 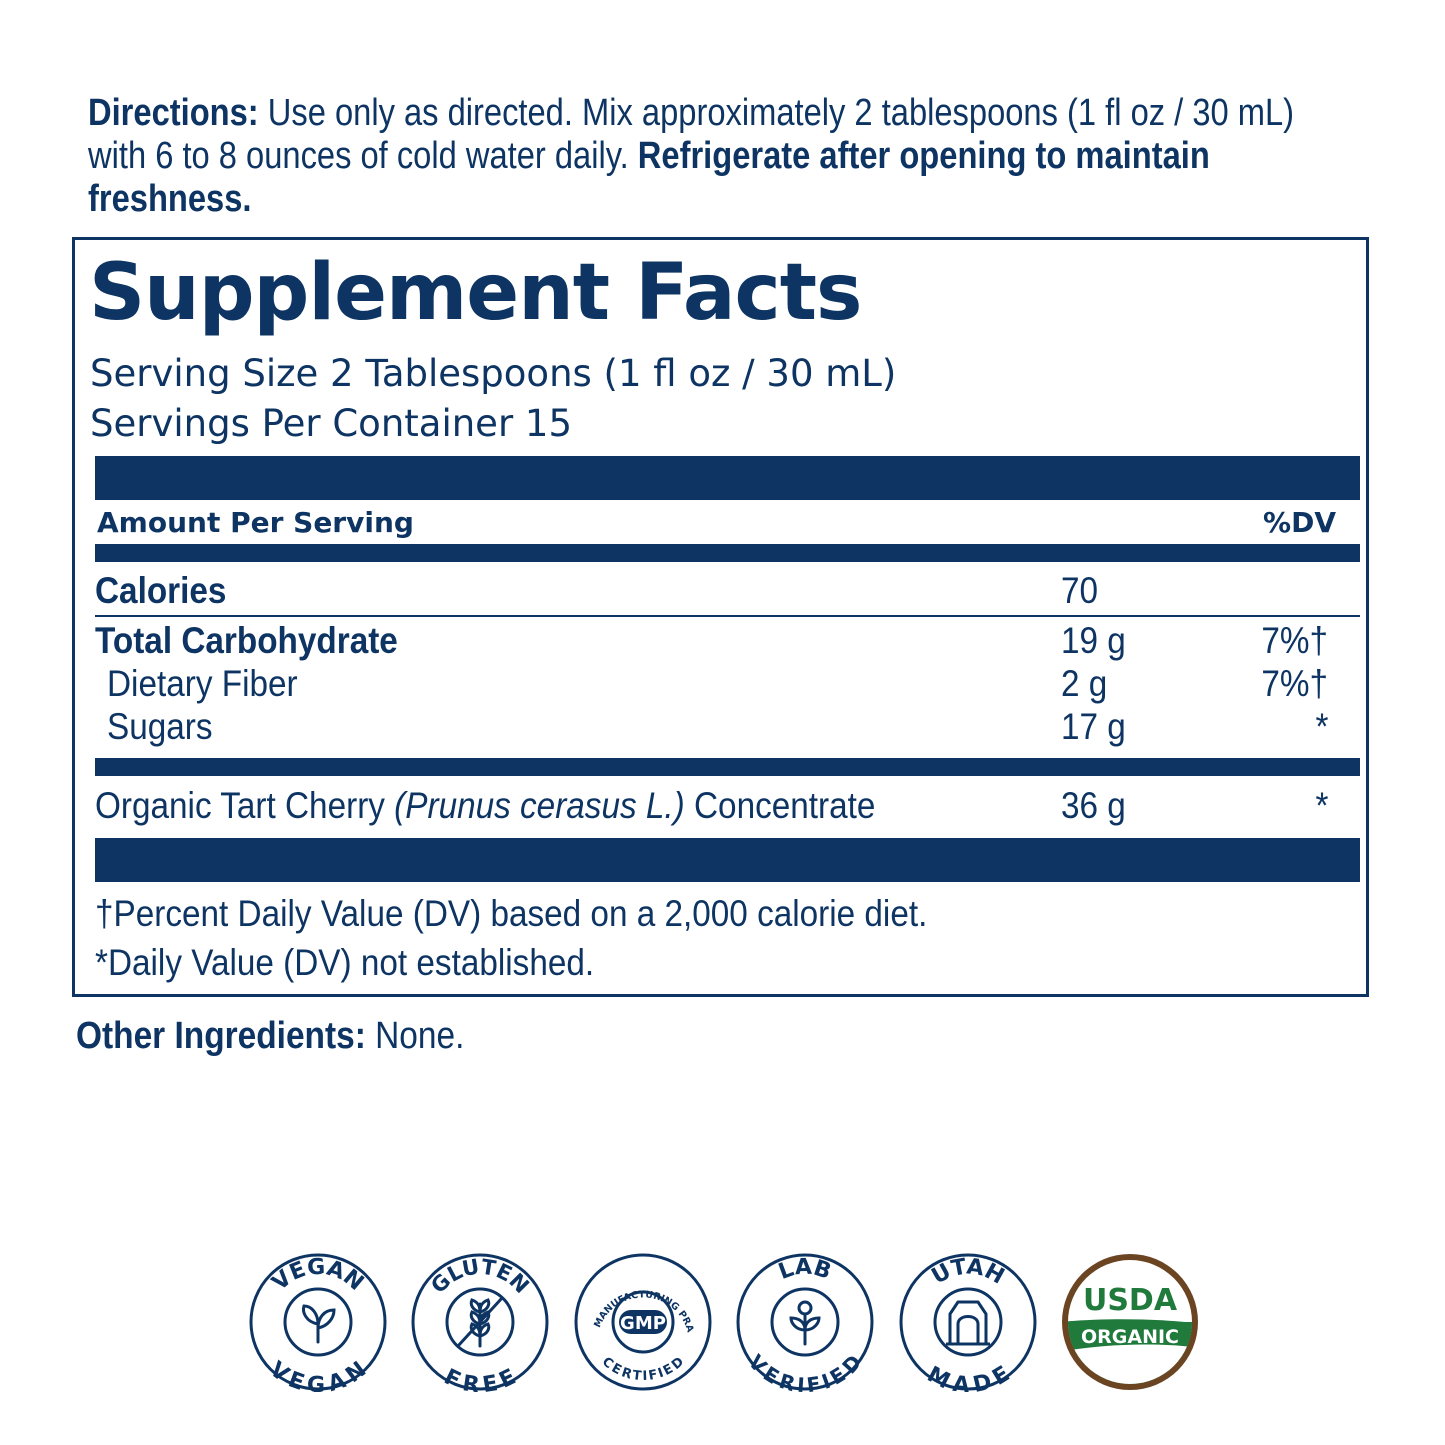 I want to click on certification-badges: VEGAN VEGAN GLUTEN FREE, so click(x=723, y=1322).